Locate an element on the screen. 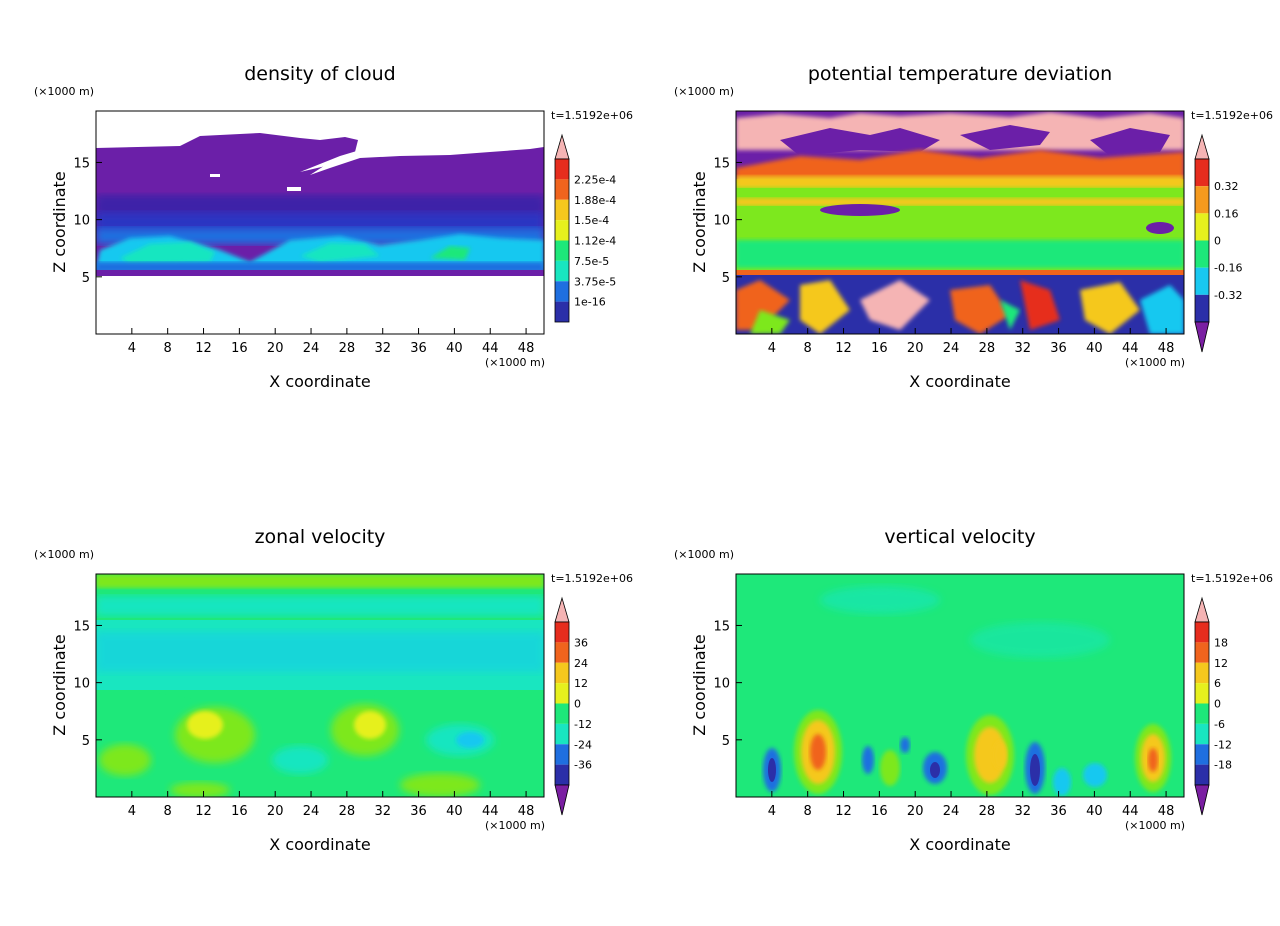  colorbar-label: 24 is located at coordinates (581, 663).